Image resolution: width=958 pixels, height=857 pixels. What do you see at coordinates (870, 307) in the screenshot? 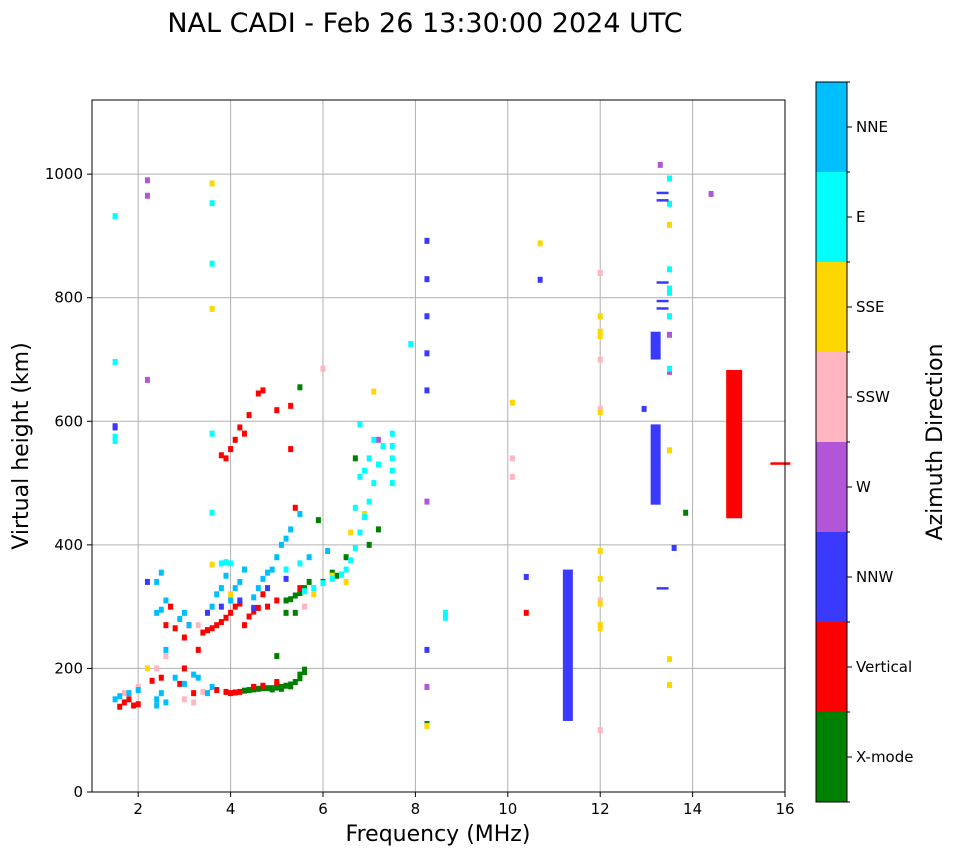
I see `colorbar-category-label: SSE` at bounding box center [870, 307].